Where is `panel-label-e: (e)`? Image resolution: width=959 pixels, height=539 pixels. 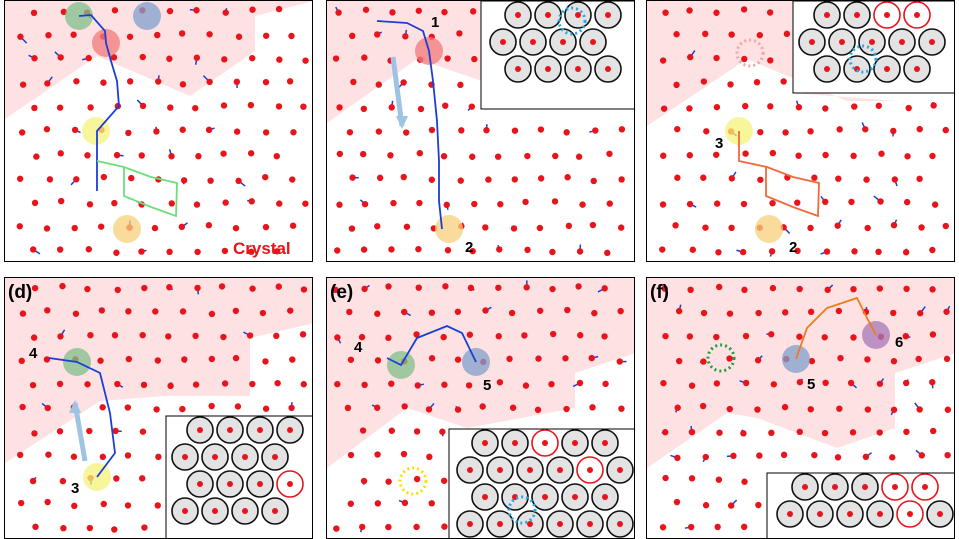
panel-label-e: (e) is located at coordinates (342, 292).